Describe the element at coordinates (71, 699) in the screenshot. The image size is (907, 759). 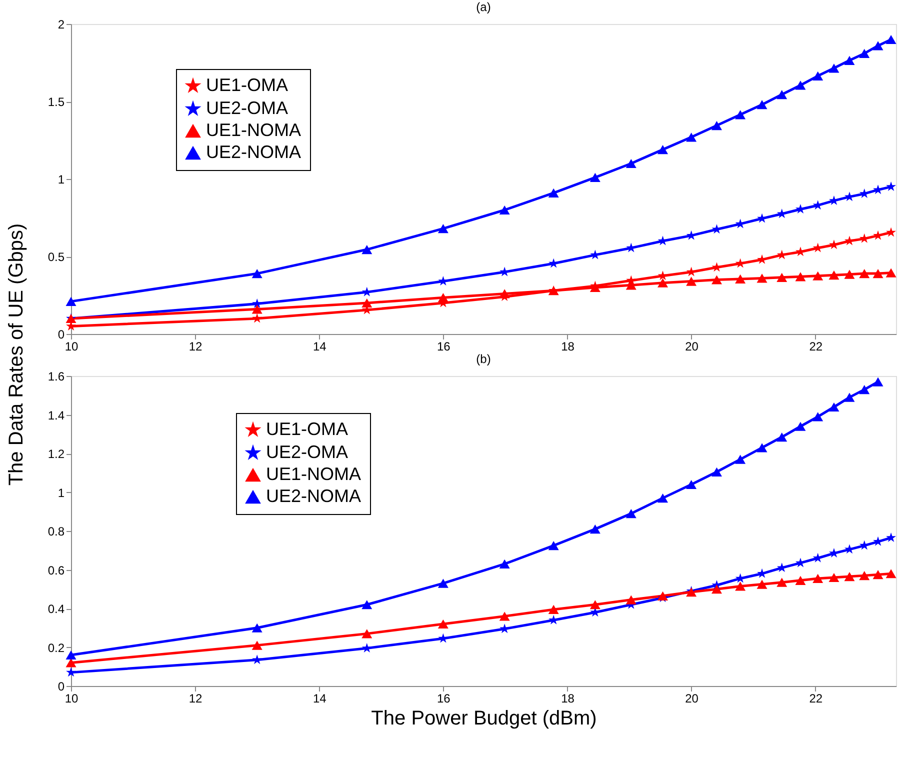
I see `x-tick-label: 10` at that location.